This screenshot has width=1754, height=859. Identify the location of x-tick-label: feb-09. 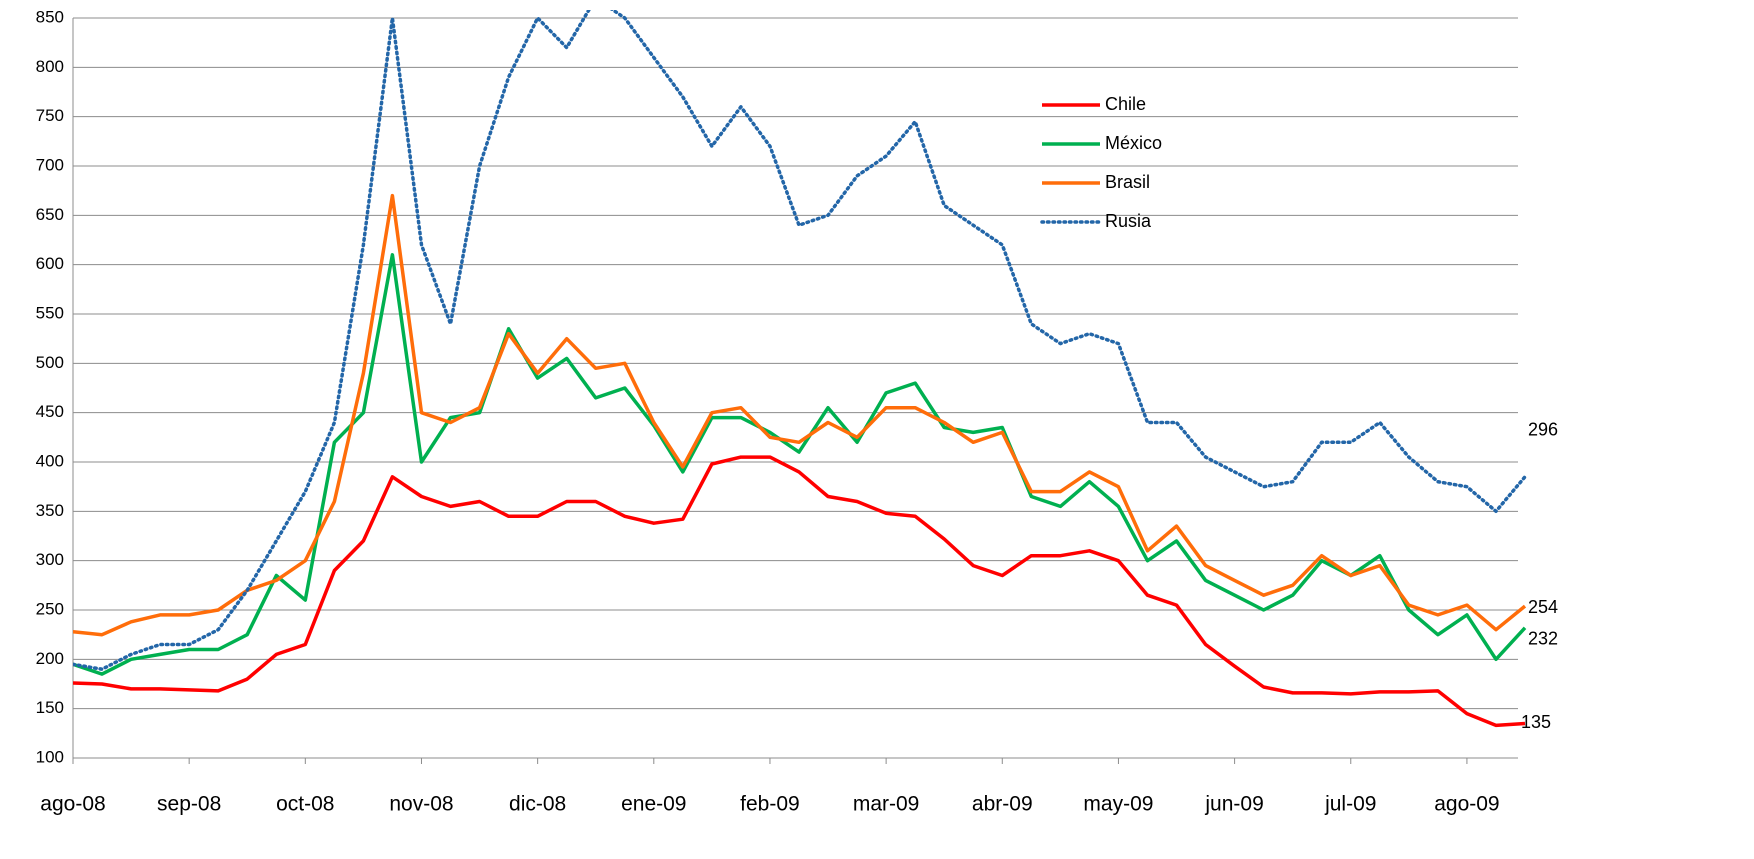
(770, 804).